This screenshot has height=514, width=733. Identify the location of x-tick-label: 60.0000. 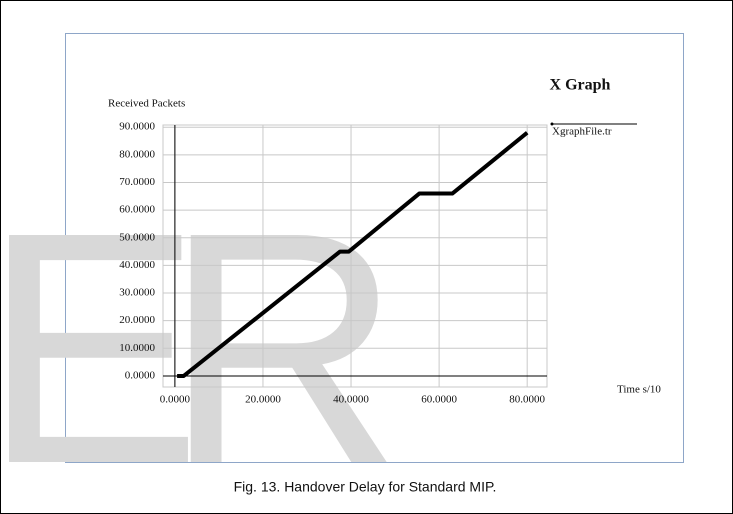
(439, 400).